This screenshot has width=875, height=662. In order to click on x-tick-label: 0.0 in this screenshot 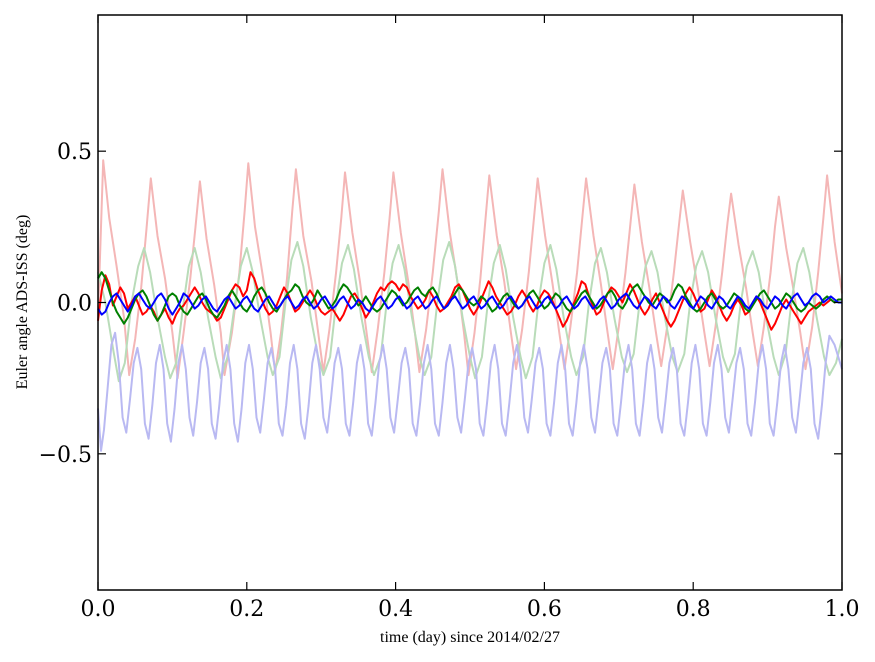, I will do `click(98, 609)`.